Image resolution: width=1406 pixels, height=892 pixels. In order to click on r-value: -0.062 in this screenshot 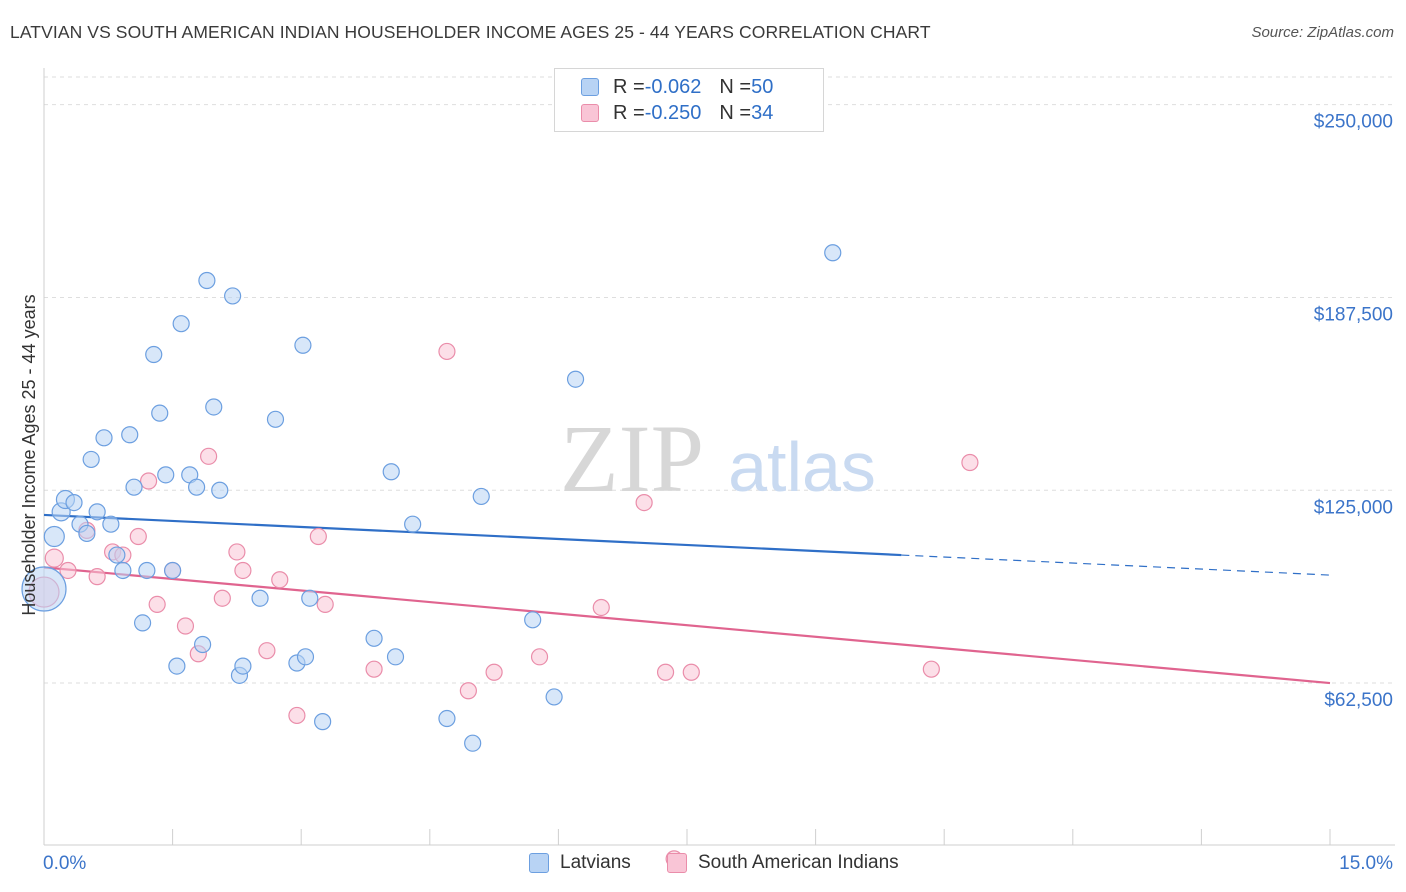, I will do `click(673, 86)`.